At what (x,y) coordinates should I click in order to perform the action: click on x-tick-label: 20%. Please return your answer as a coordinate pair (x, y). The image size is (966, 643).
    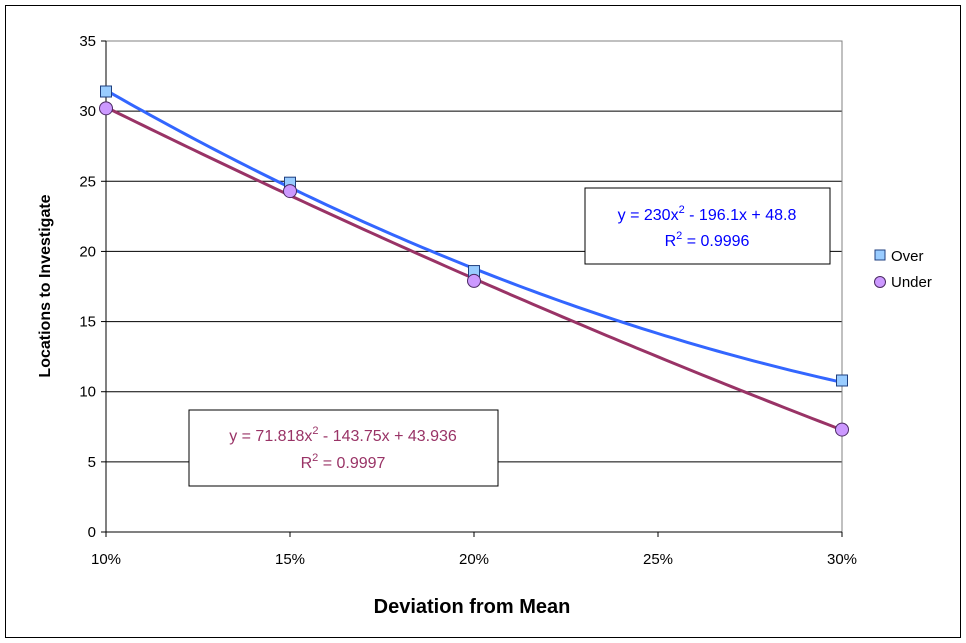
    Looking at the image, I should click on (474, 559).